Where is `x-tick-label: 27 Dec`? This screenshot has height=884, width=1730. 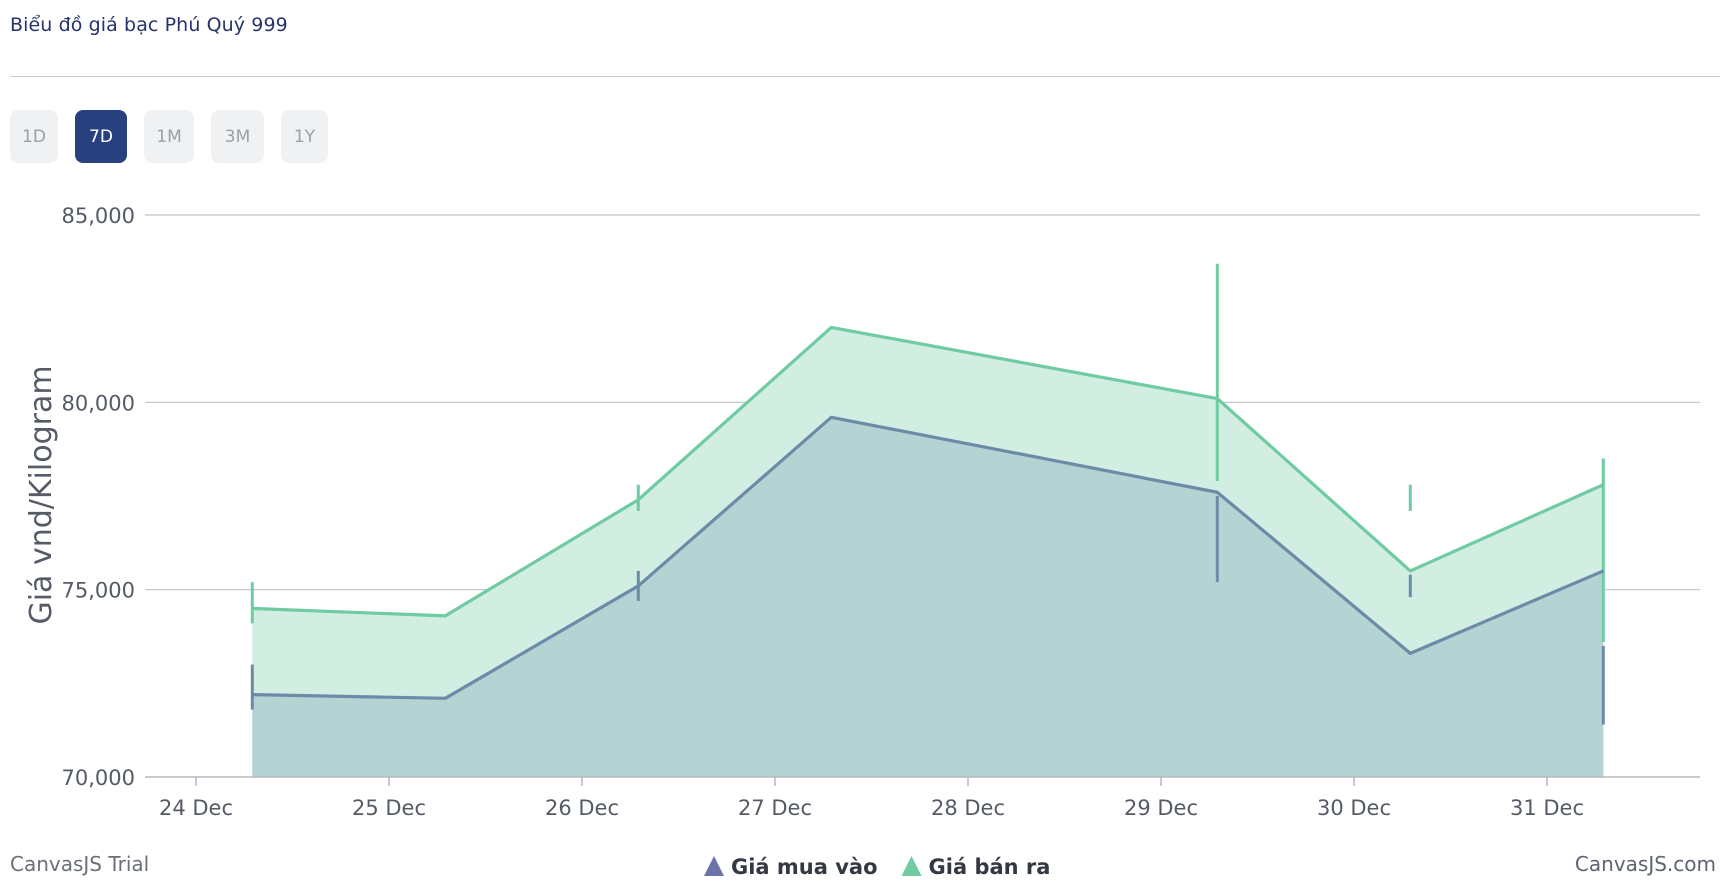 x-tick-label: 27 Dec is located at coordinates (775, 808).